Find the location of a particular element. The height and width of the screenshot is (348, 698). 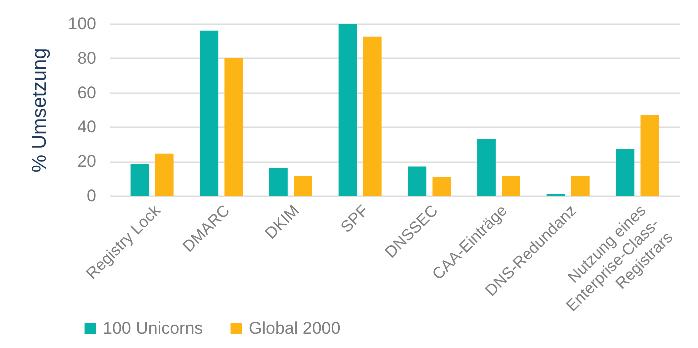

y-tick-label: 80 is located at coordinates (87, 58).